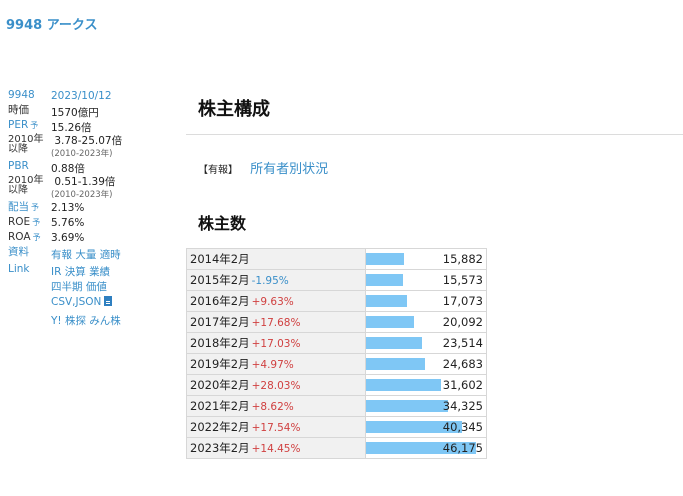 This screenshot has height=496, width=683. Describe the element at coordinates (96, 287) in the screenshot. I see `value-link: 価値` at that location.